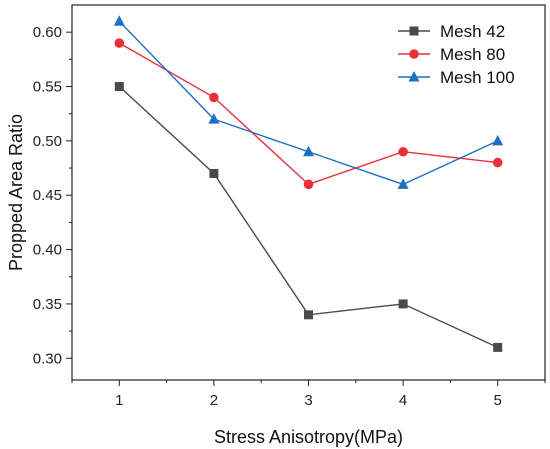  I want to click on y-tick-label: 0.35, so click(47, 304).